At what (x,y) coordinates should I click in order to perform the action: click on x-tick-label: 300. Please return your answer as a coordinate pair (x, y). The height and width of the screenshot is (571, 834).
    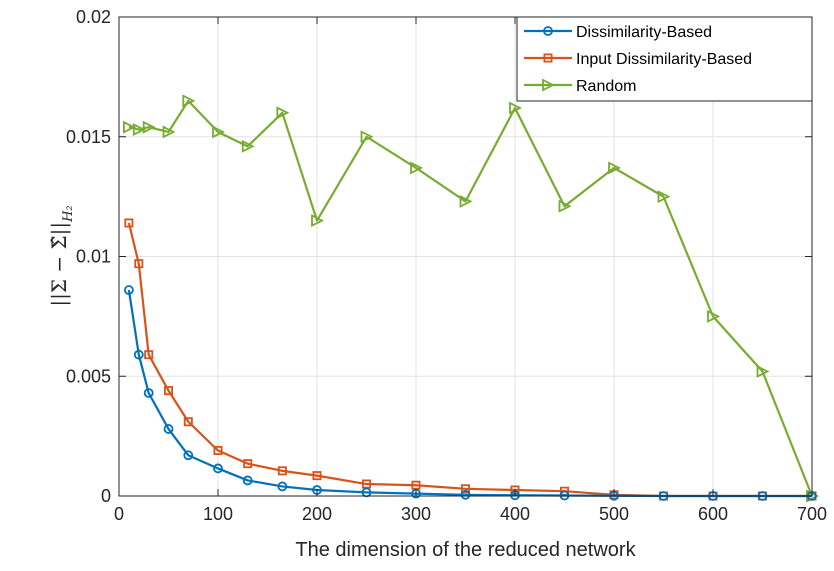
    Looking at the image, I should click on (416, 514).